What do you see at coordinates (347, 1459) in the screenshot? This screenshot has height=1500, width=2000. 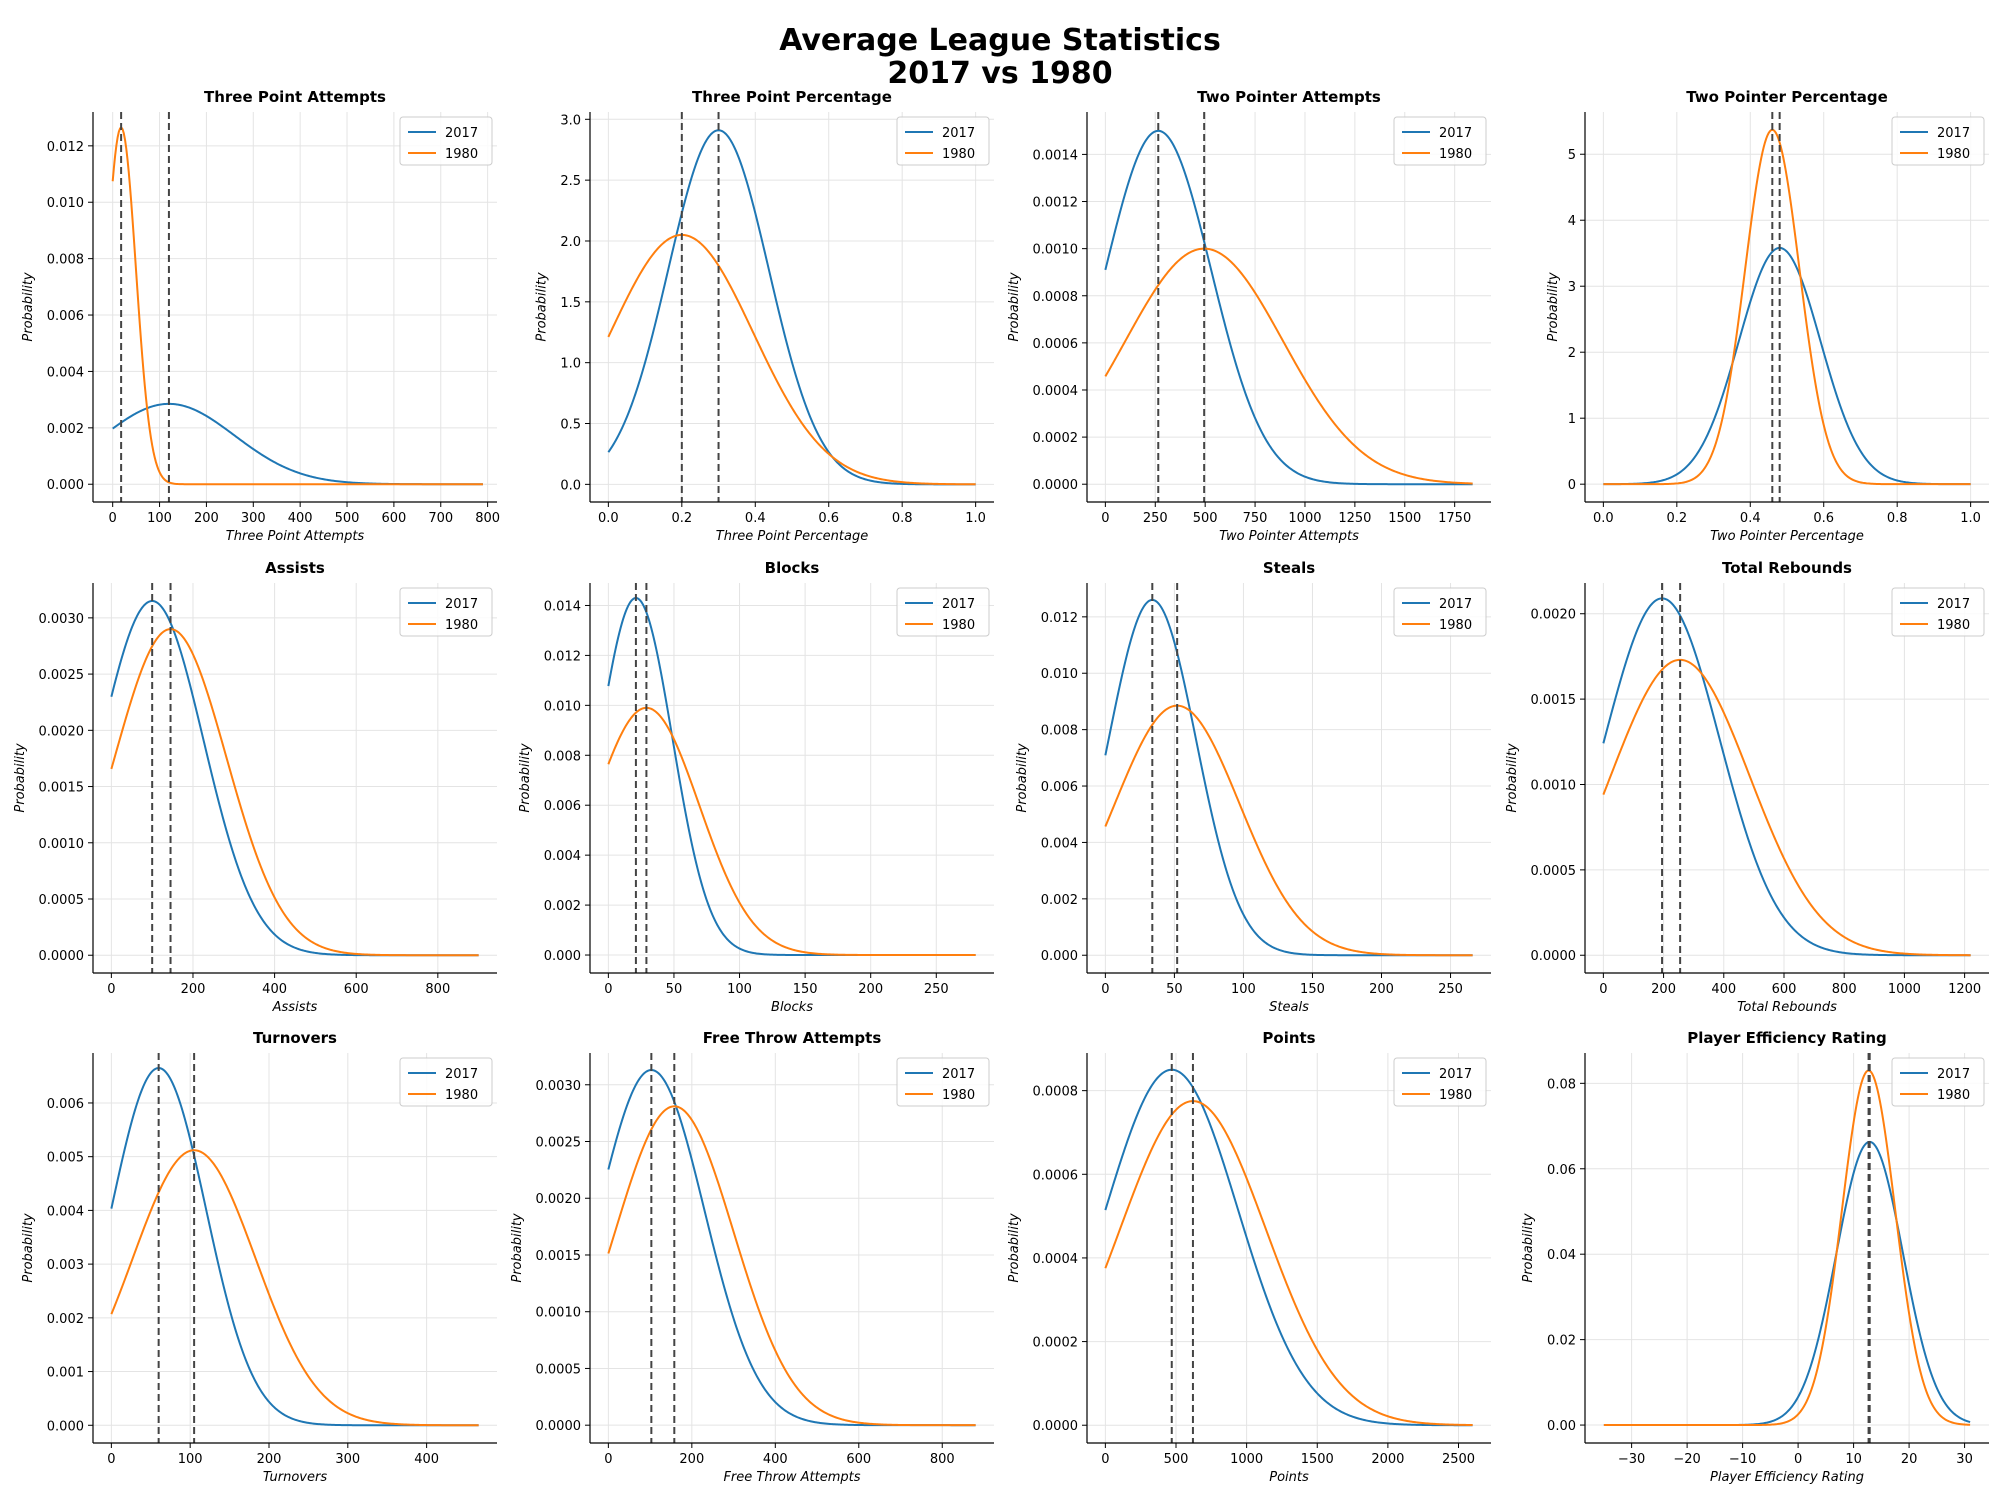 I see `x-tick-label: 300` at bounding box center [347, 1459].